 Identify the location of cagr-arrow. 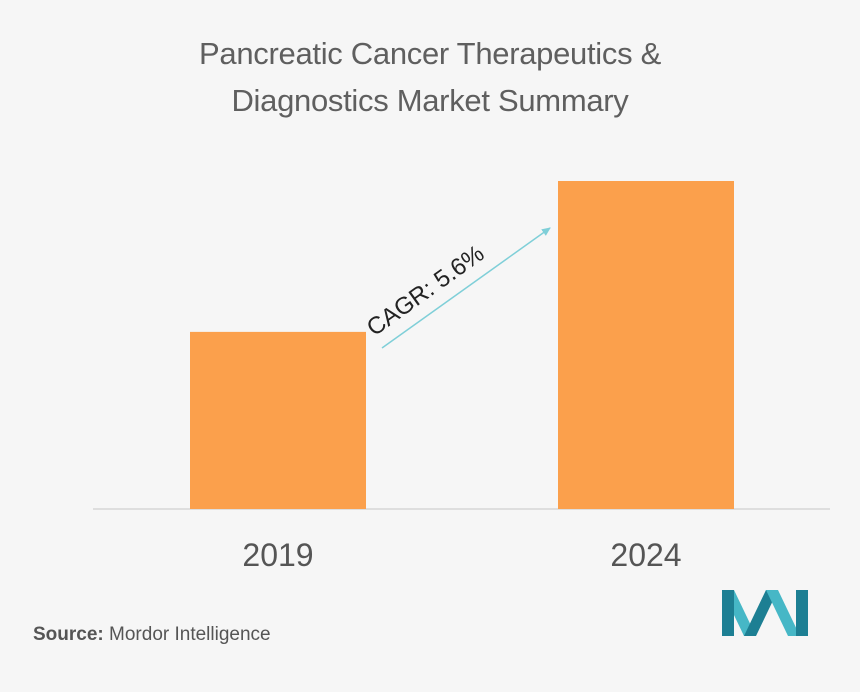
(466, 288).